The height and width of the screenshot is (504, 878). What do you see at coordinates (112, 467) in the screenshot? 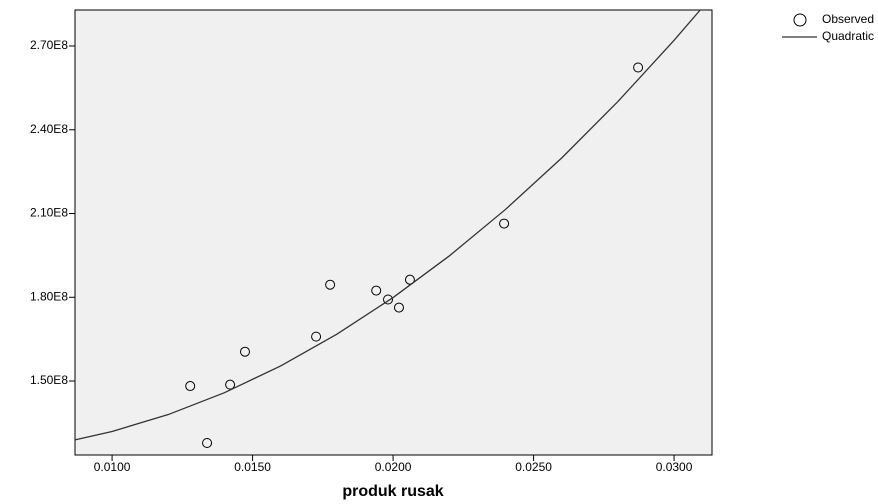
I see `x-tick-label: 0.0100` at bounding box center [112, 467].